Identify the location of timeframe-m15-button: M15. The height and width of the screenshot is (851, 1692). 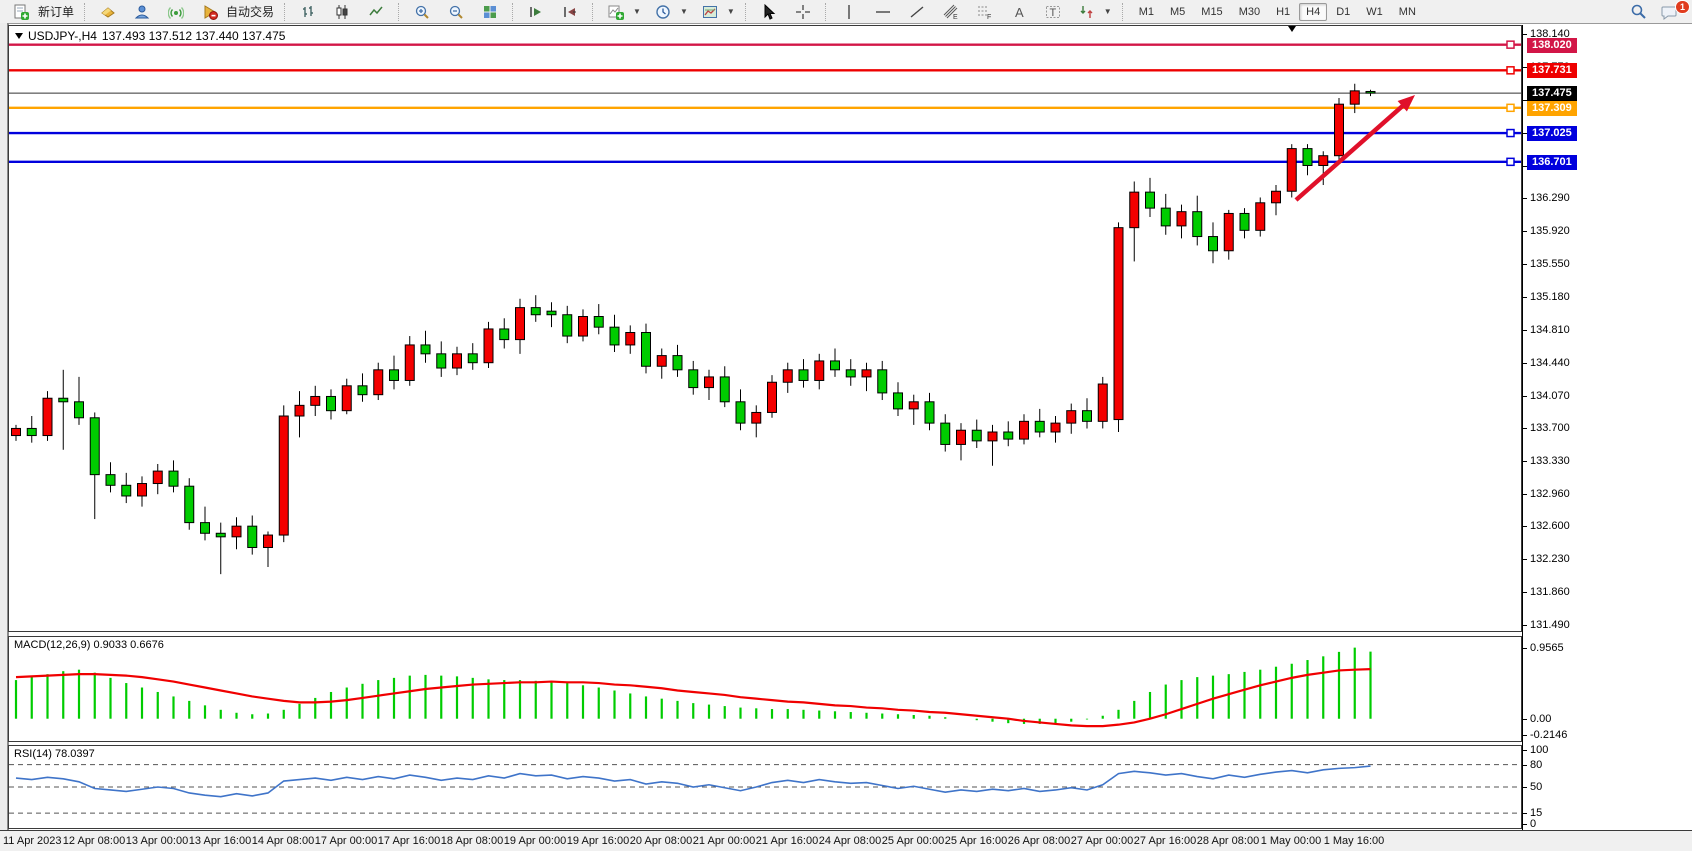
(1212, 11).